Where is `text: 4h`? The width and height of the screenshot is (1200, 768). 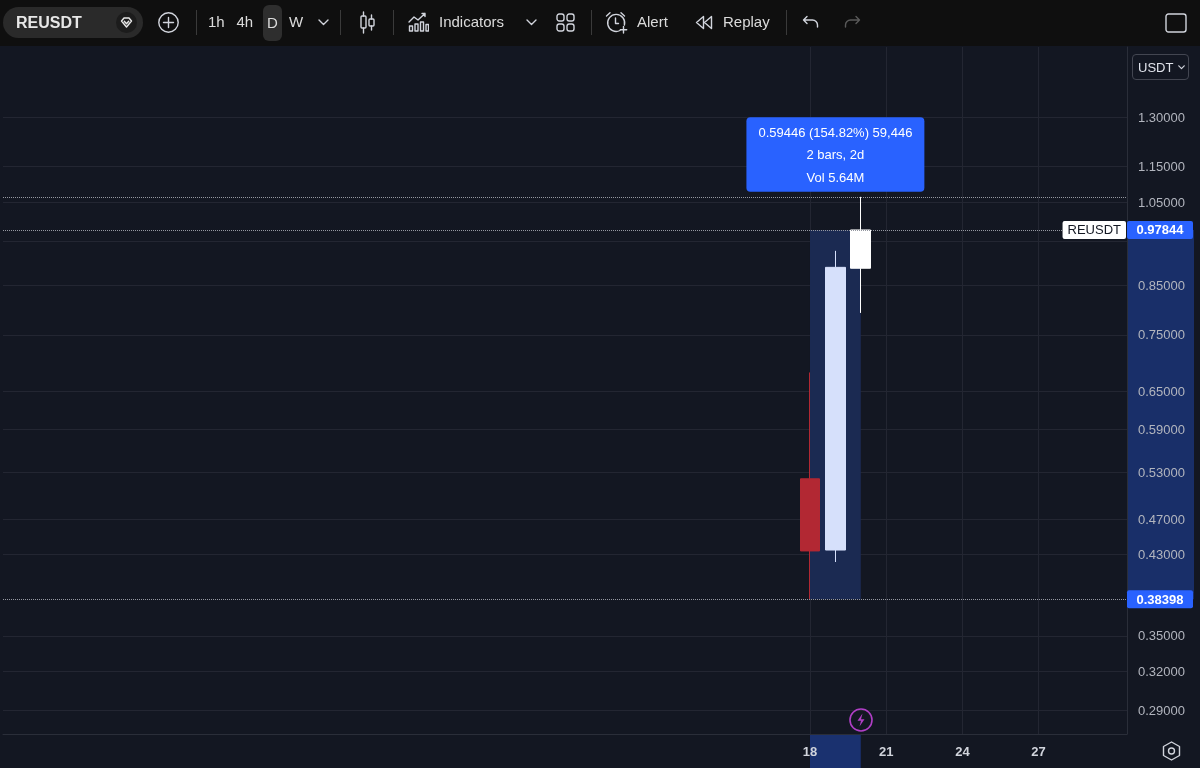
text: 4h is located at coordinates (245, 22).